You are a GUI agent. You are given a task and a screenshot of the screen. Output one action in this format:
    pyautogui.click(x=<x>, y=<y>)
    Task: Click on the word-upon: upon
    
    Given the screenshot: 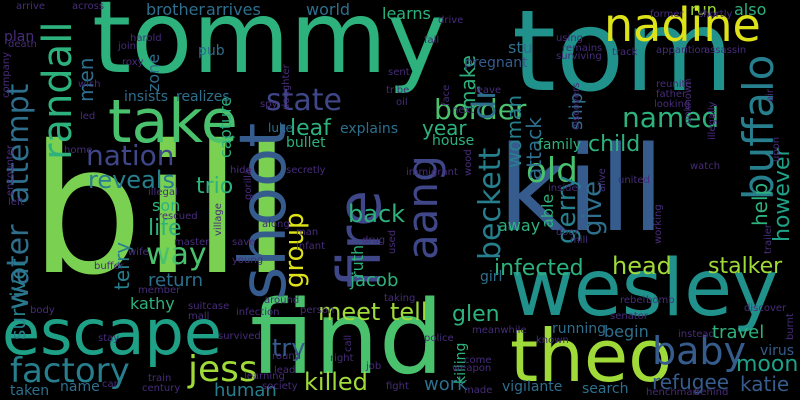 What is the action you would take?
    pyautogui.click(x=776, y=149)
    